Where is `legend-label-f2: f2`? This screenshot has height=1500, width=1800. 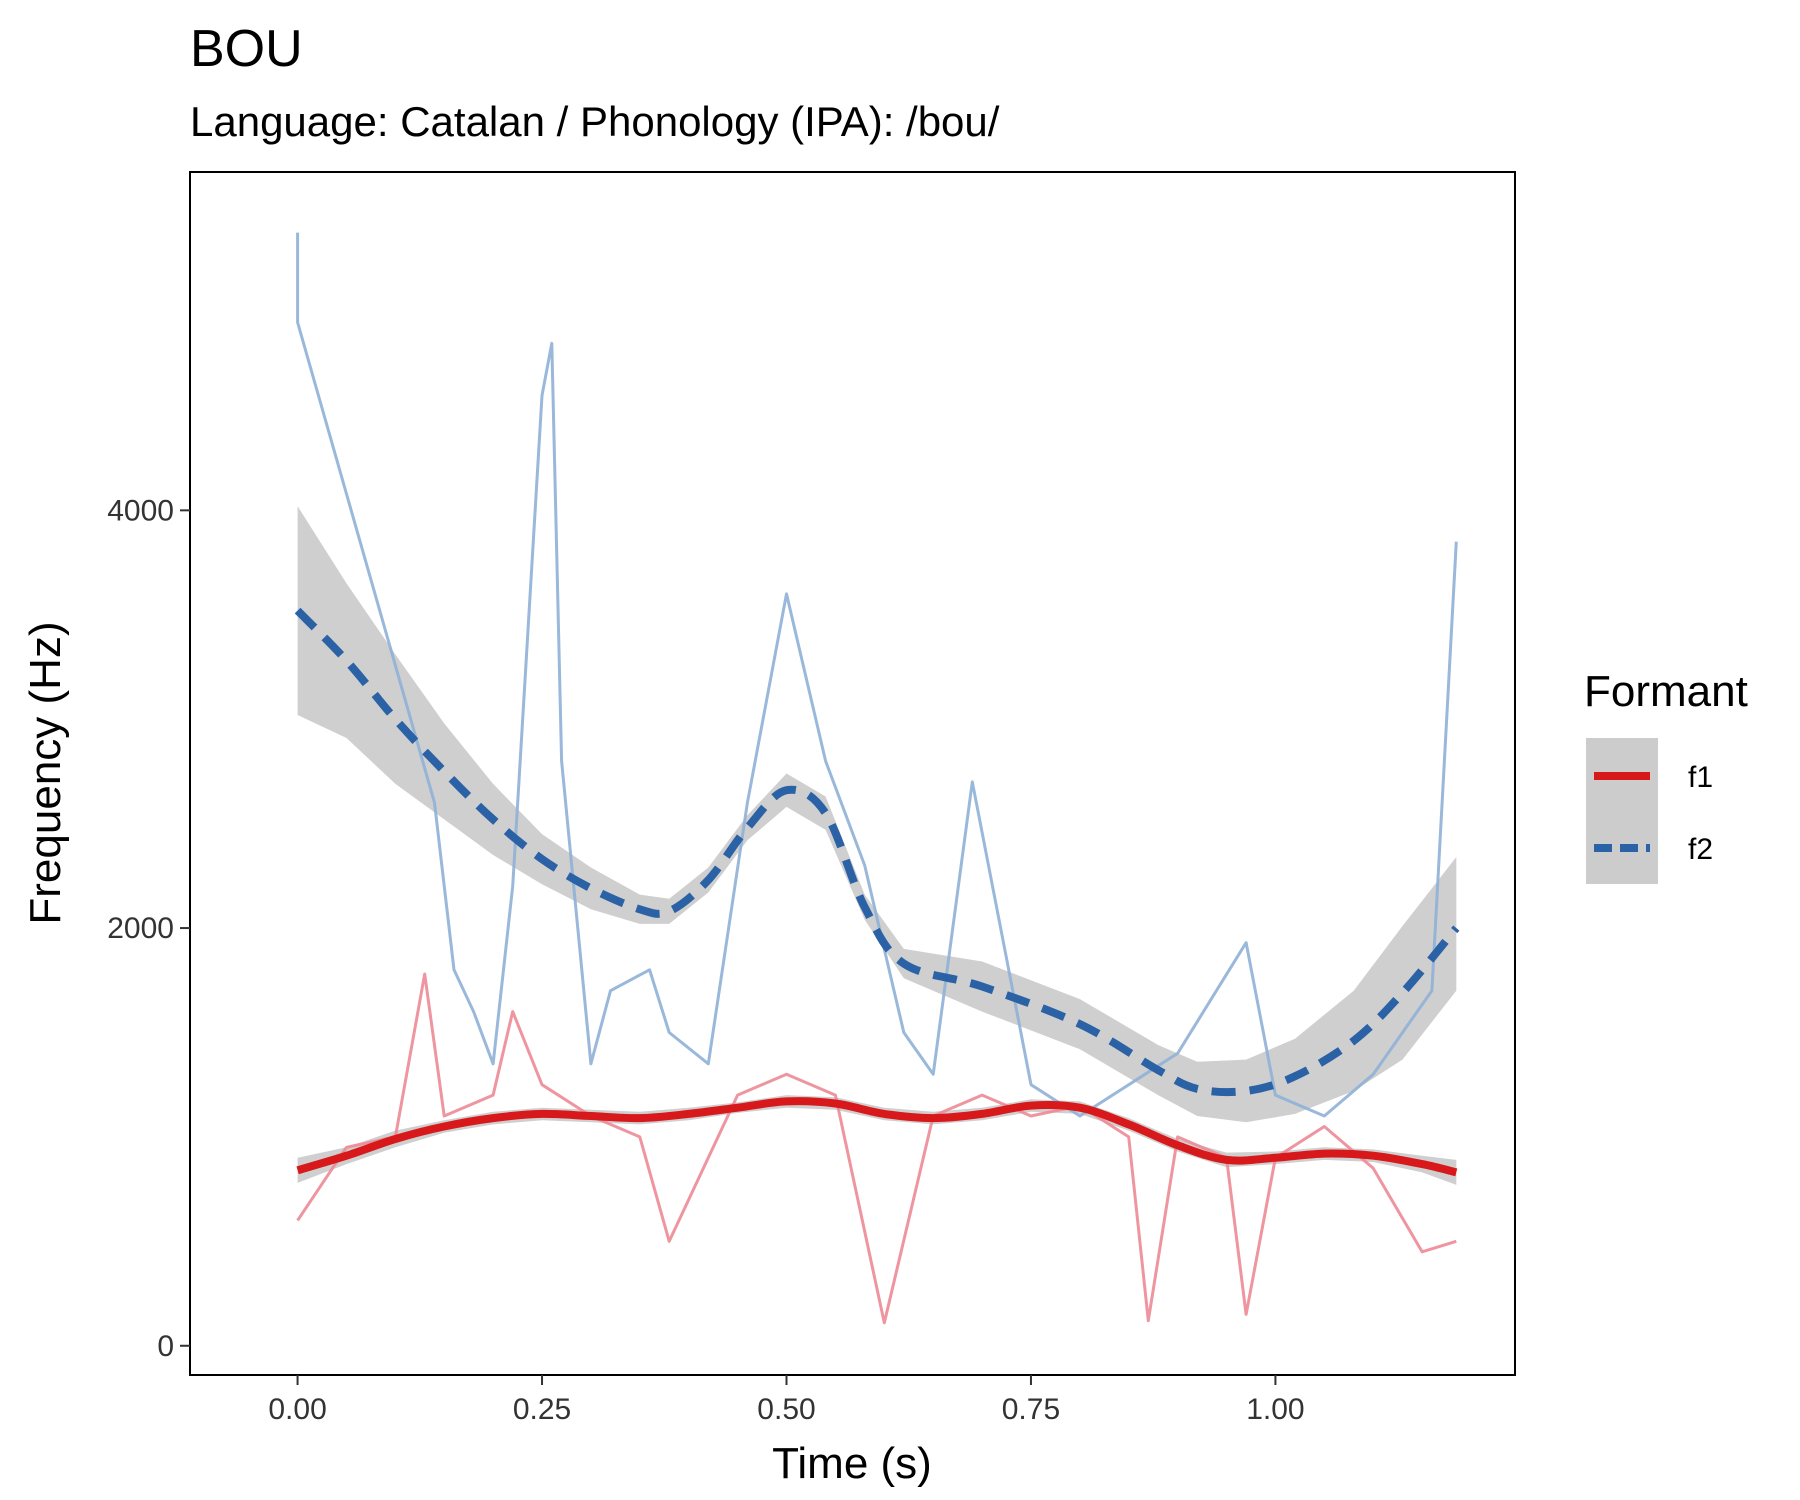
legend-label-f2: f2 is located at coordinates (1700, 849).